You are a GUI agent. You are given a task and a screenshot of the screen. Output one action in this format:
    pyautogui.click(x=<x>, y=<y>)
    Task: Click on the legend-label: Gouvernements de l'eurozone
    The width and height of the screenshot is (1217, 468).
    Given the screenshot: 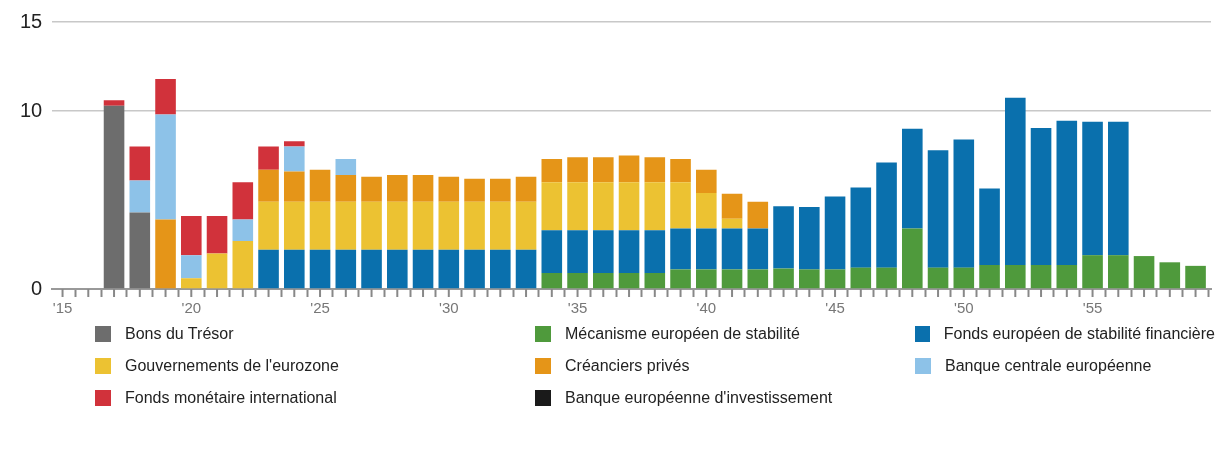 What is the action you would take?
    pyautogui.click(x=232, y=366)
    